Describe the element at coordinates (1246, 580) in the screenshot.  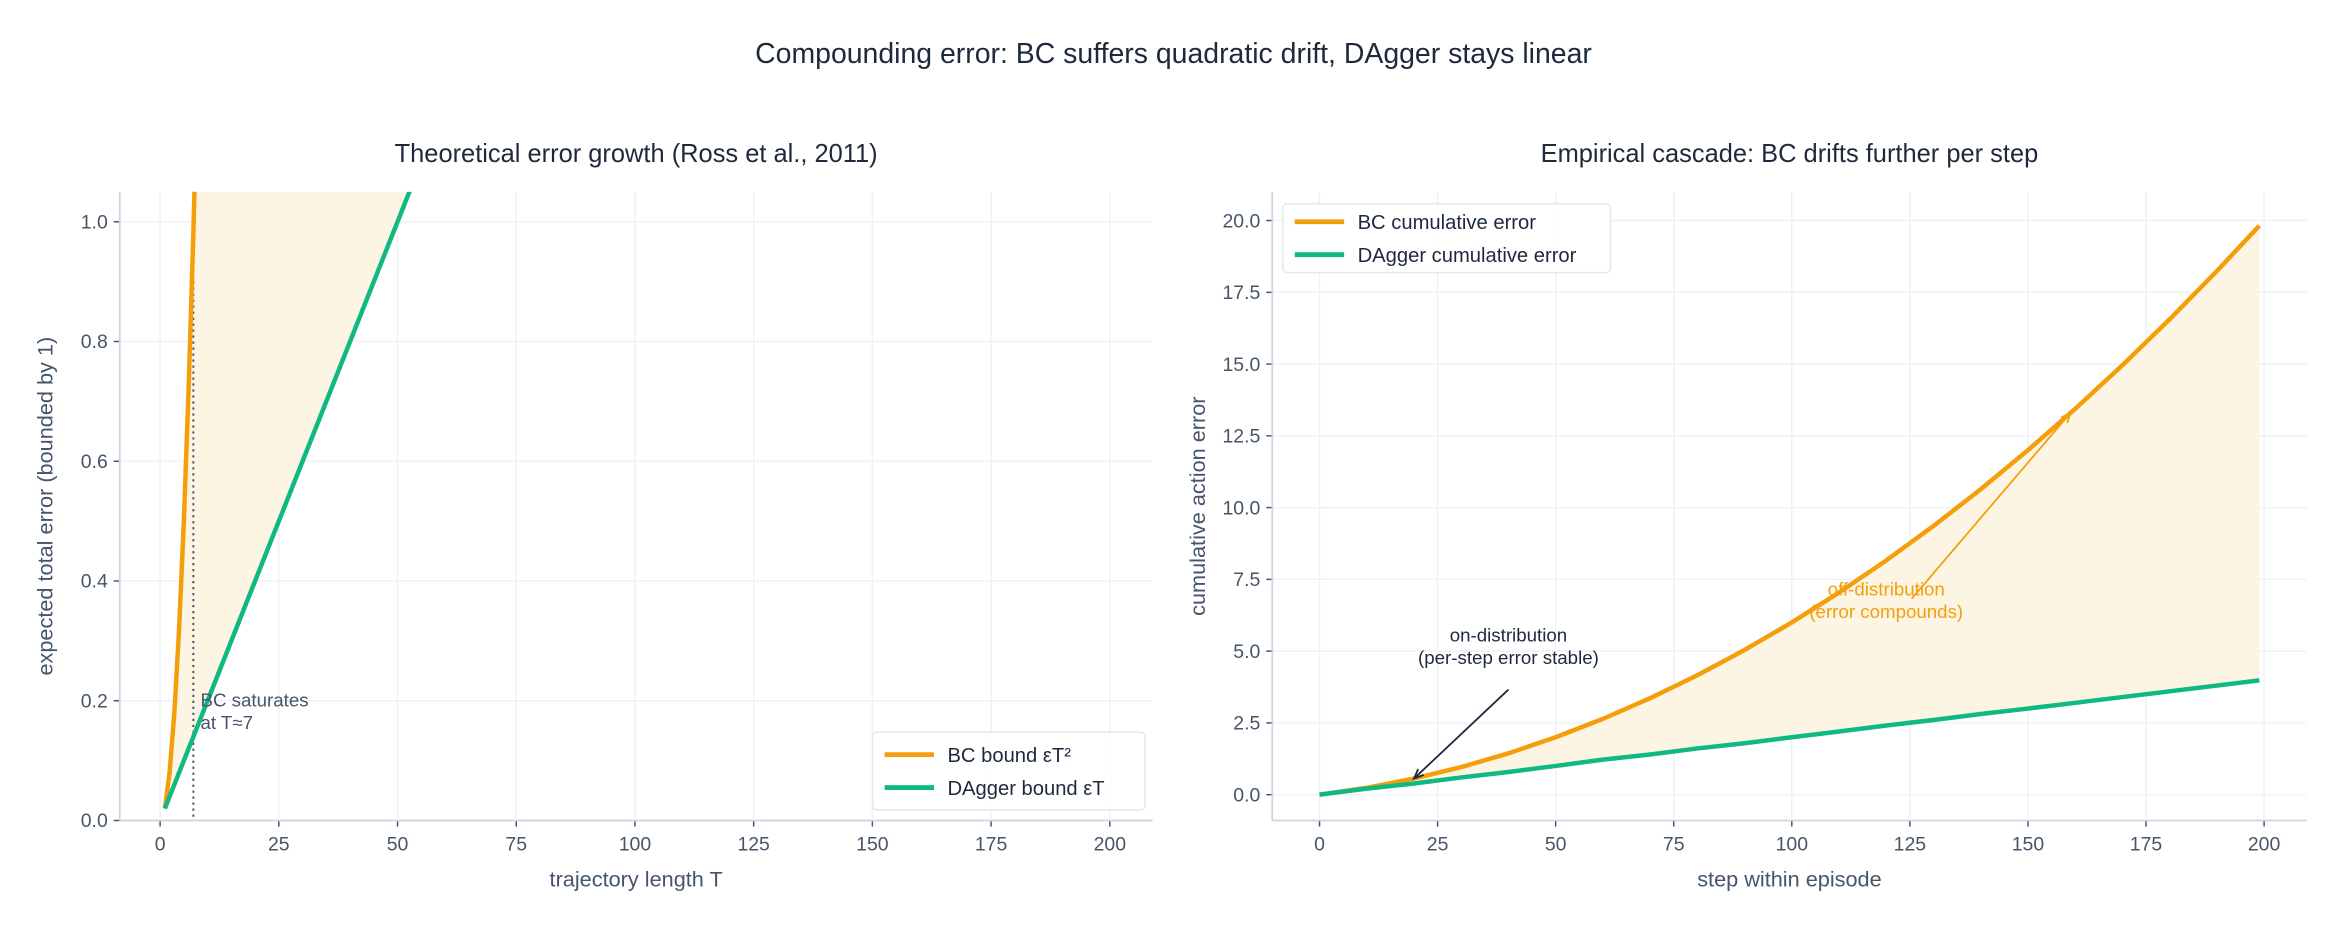
I see `y-tick-label: 7.5` at that location.